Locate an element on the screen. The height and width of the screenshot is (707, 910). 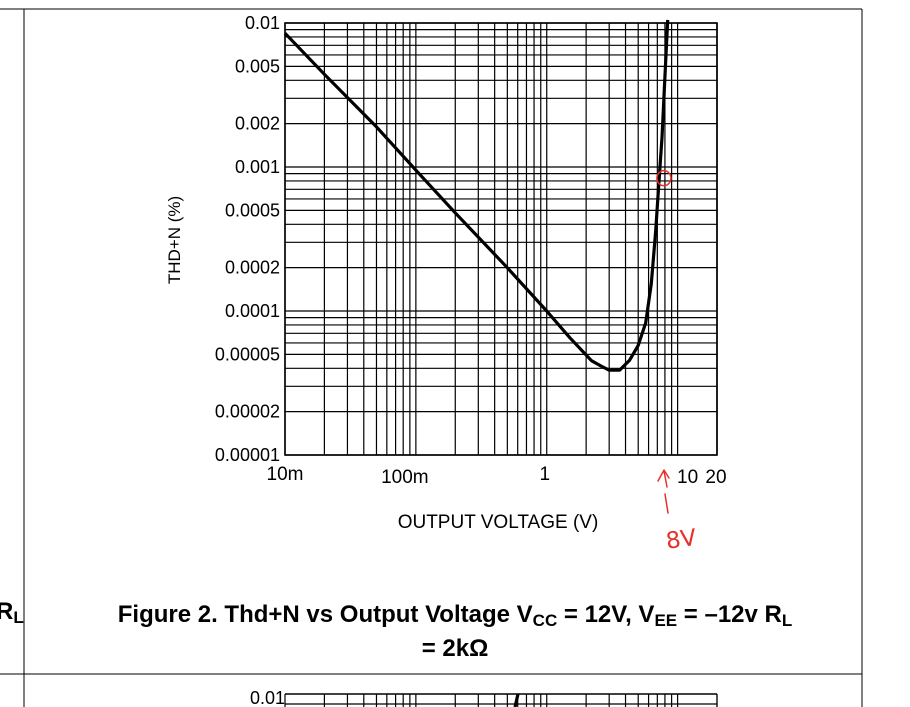
y-tick-label: 0.01 is located at coordinates (262, 23).